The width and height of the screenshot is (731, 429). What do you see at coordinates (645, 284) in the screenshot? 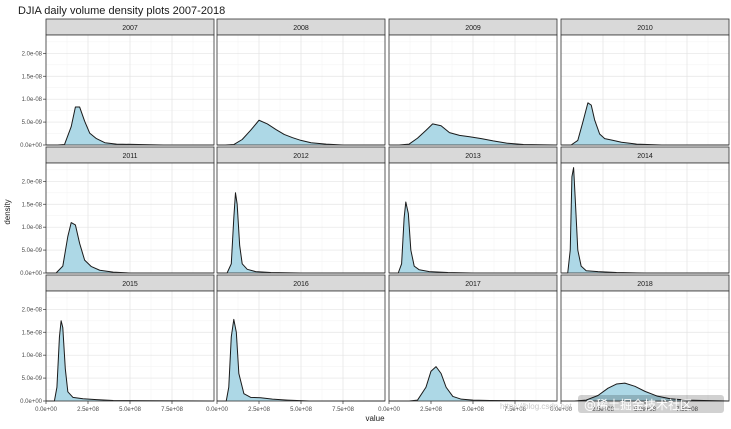
I see `strip-label: 2018` at bounding box center [645, 284].